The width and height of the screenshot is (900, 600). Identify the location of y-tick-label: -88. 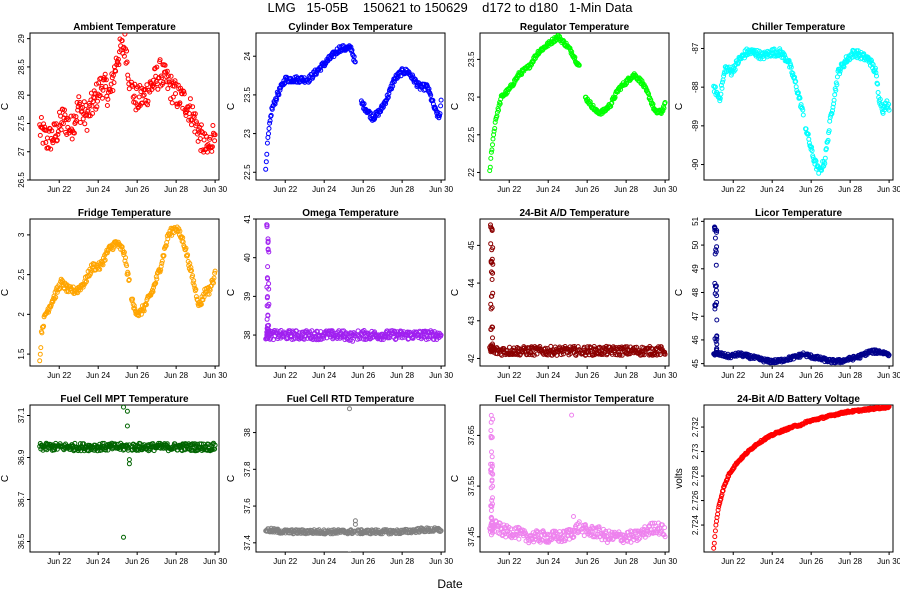
(695, 87).